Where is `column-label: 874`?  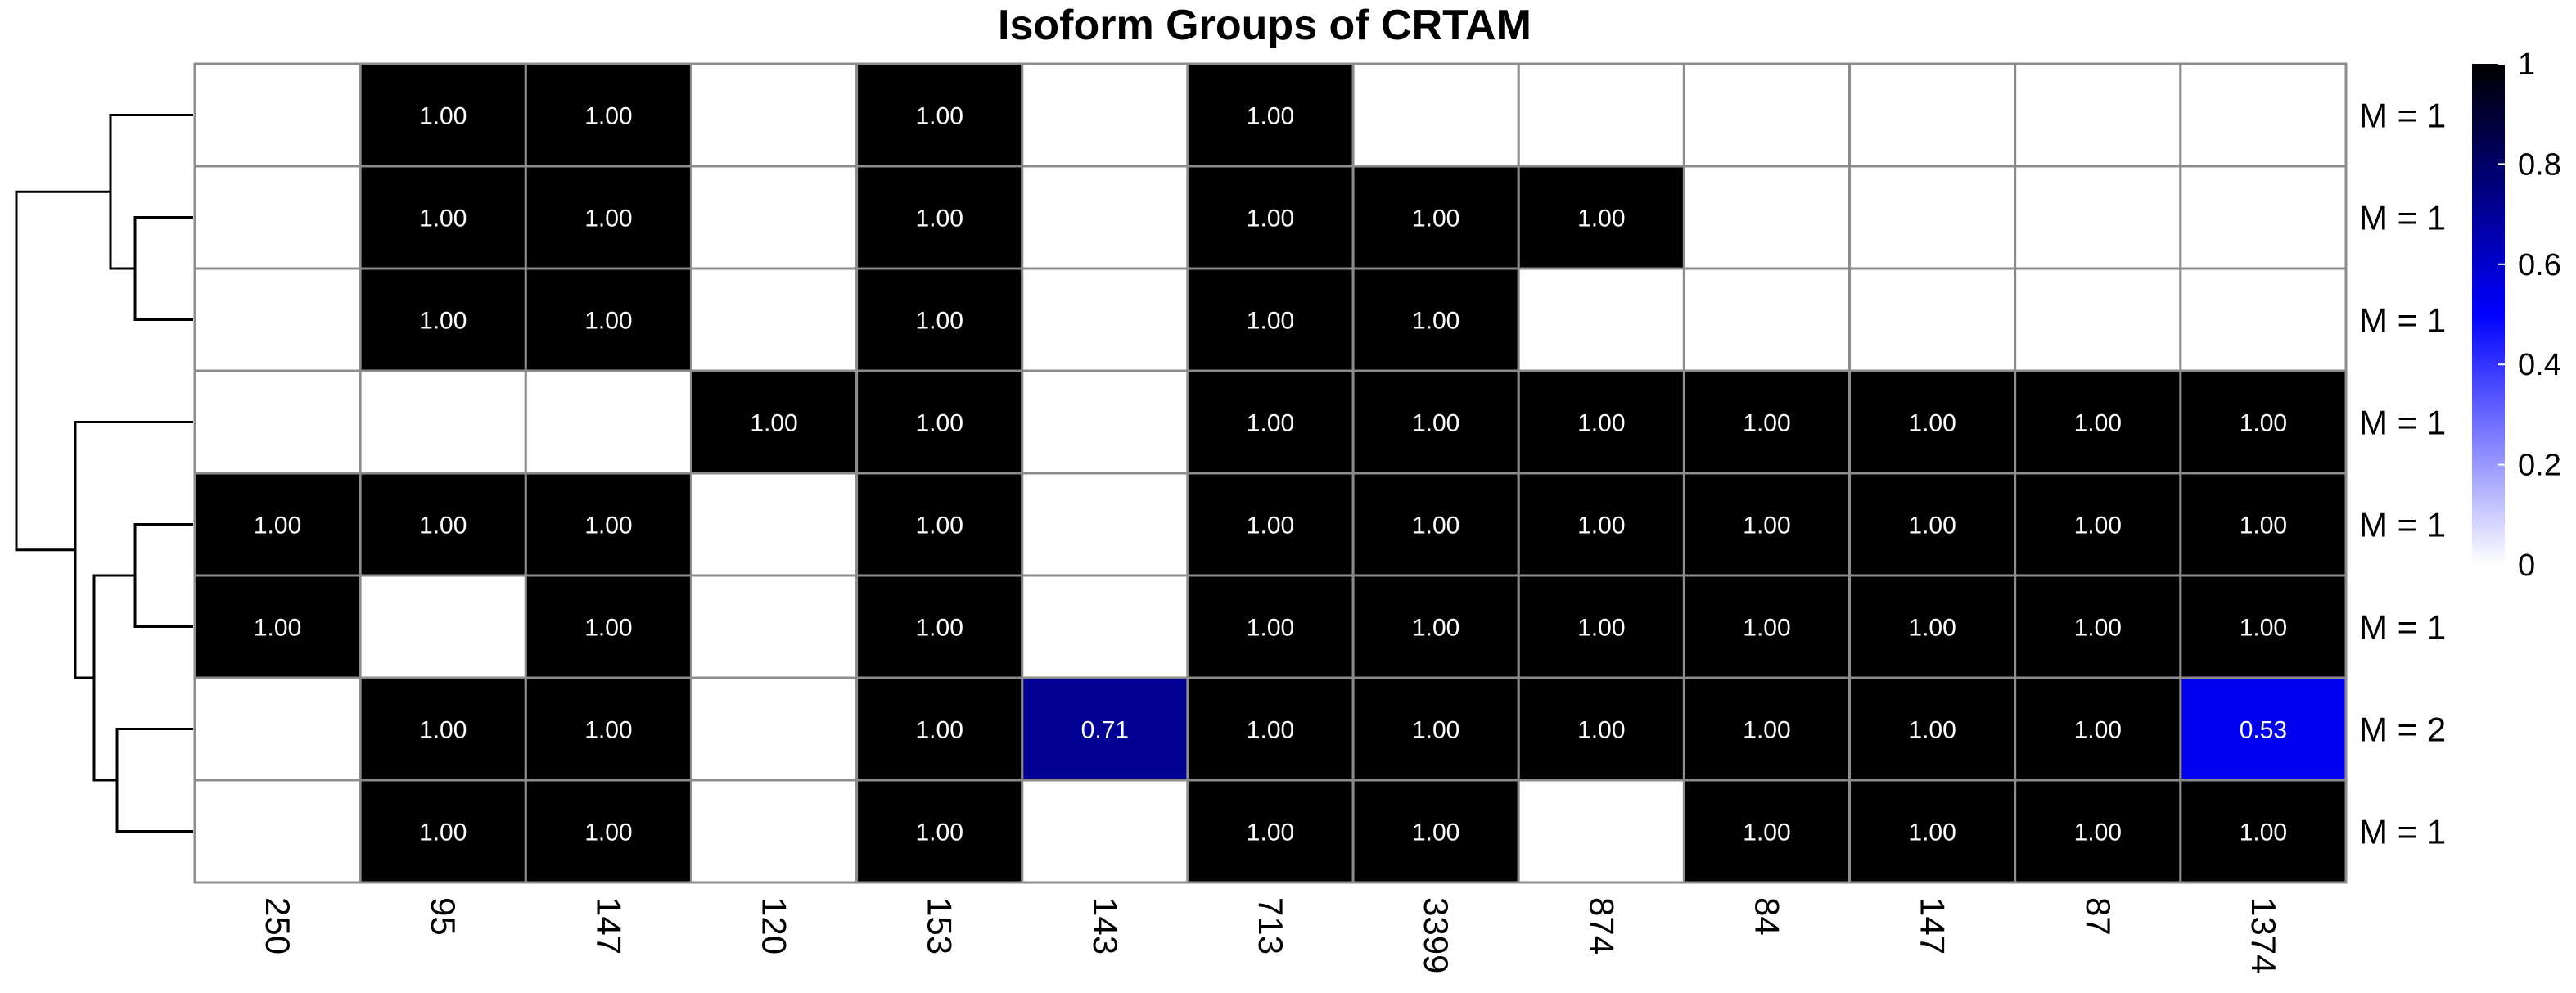
column-label: 874 is located at coordinates (1601, 926).